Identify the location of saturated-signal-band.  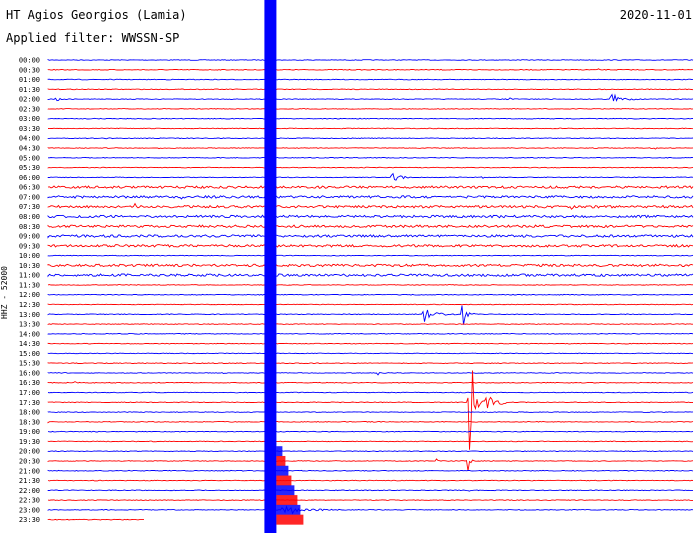
(270, 266).